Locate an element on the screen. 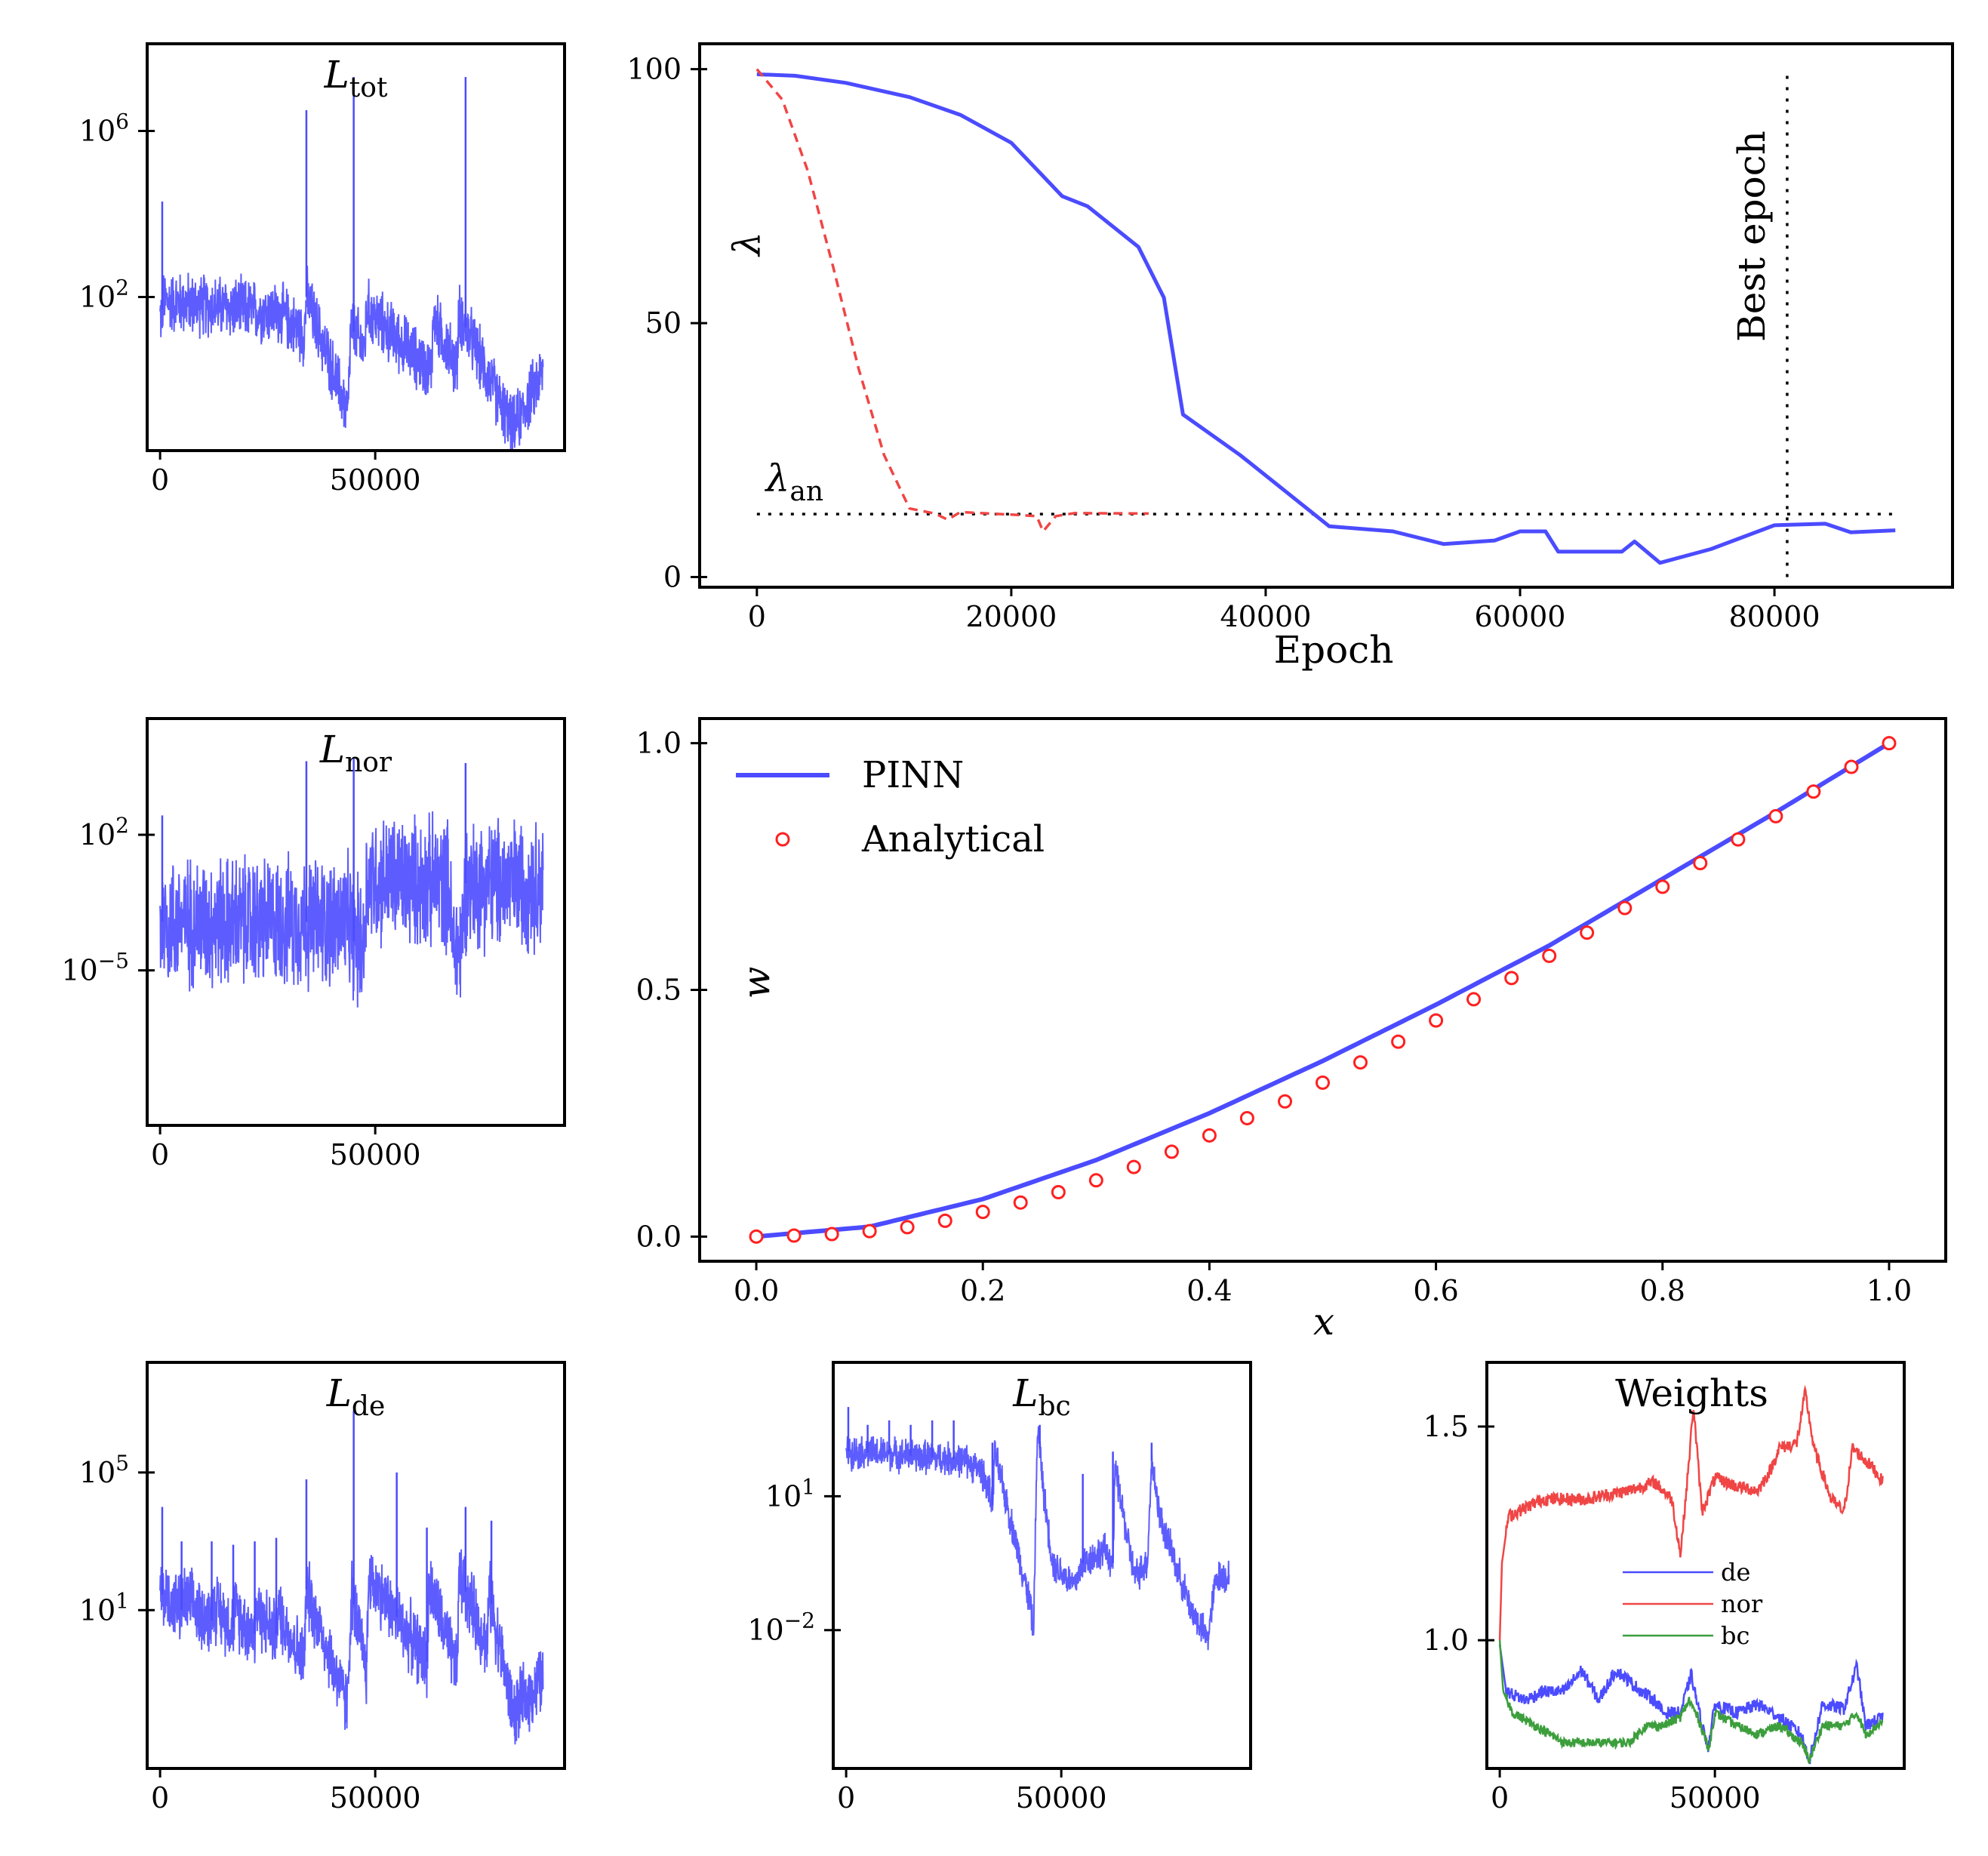 This screenshot has width=1988, height=1856. weights-legend-label-nor: nor is located at coordinates (1742, 1604).